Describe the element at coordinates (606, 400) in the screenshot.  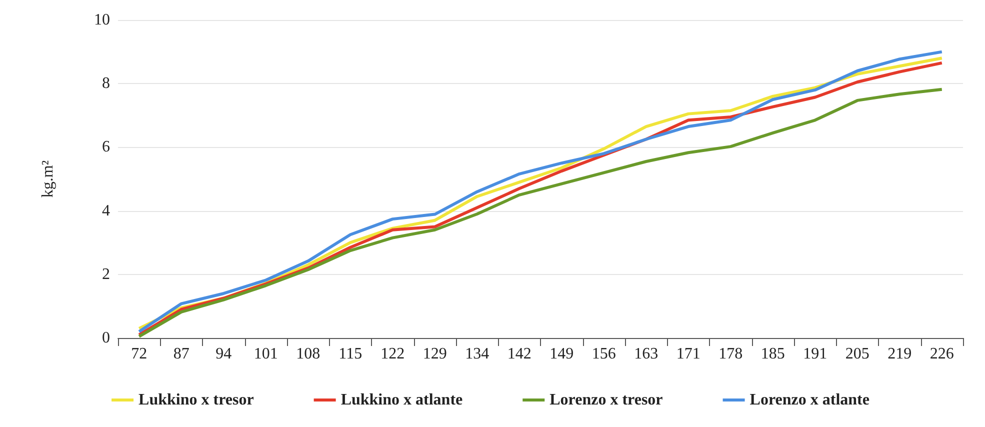
I see `legend-label: Lorenzo x tresor` at that location.